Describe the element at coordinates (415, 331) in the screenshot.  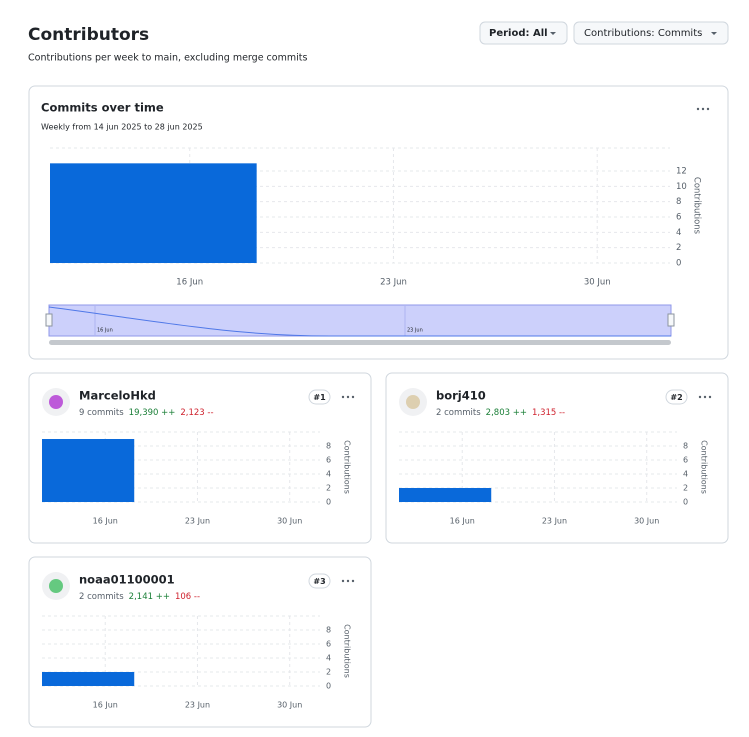
I see `navigator-label: 23 Jun` at that location.